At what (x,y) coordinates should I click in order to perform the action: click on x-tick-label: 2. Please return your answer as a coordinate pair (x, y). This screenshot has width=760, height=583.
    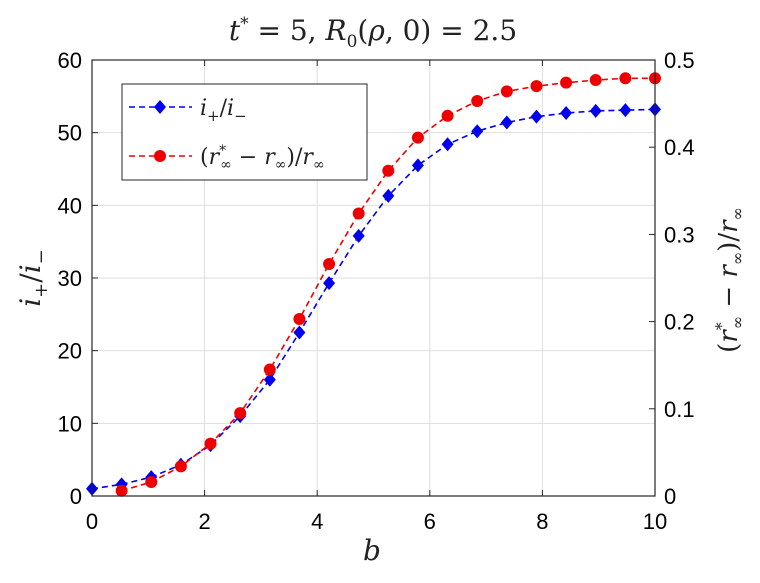
    Looking at the image, I should click on (204, 521).